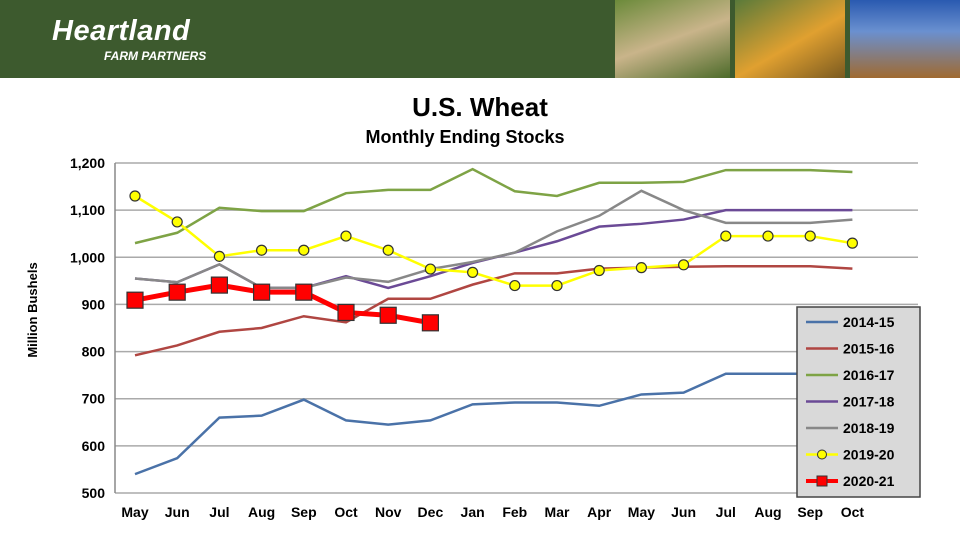 The width and height of the screenshot is (960, 540). What do you see at coordinates (869, 349) in the screenshot?
I see `legend-label: 2015-16` at bounding box center [869, 349].